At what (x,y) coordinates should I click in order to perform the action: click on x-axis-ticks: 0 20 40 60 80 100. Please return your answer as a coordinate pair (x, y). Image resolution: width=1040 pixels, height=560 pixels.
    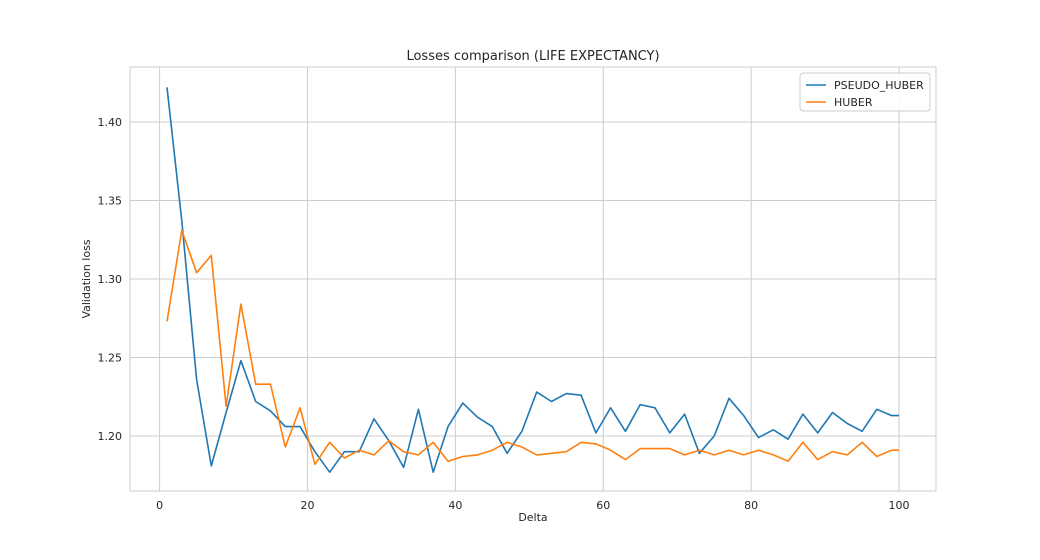
    Looking at the image, I should click on (532, 505).